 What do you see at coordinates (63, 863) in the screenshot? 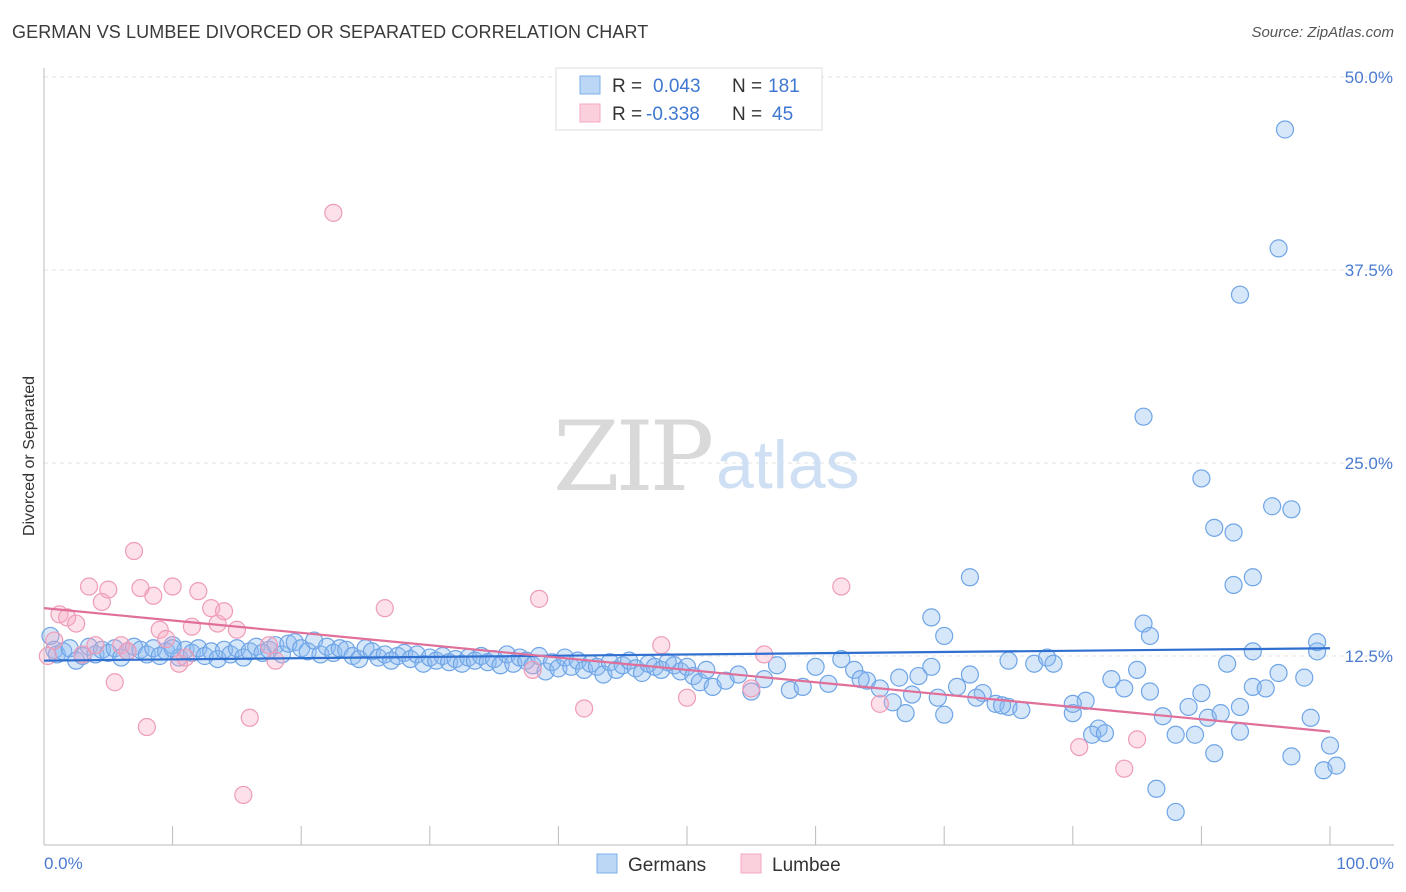
I see `x-tick-label-min: 0.0%` at bounding box center [63, 863].